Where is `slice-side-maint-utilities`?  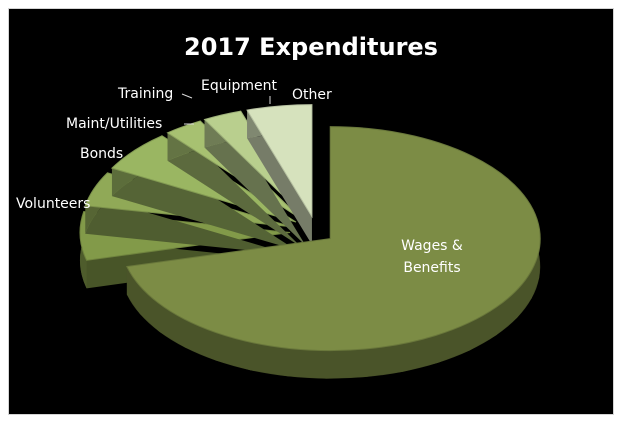 slice-side-maint-utilities is located at coordinates (203, 207).